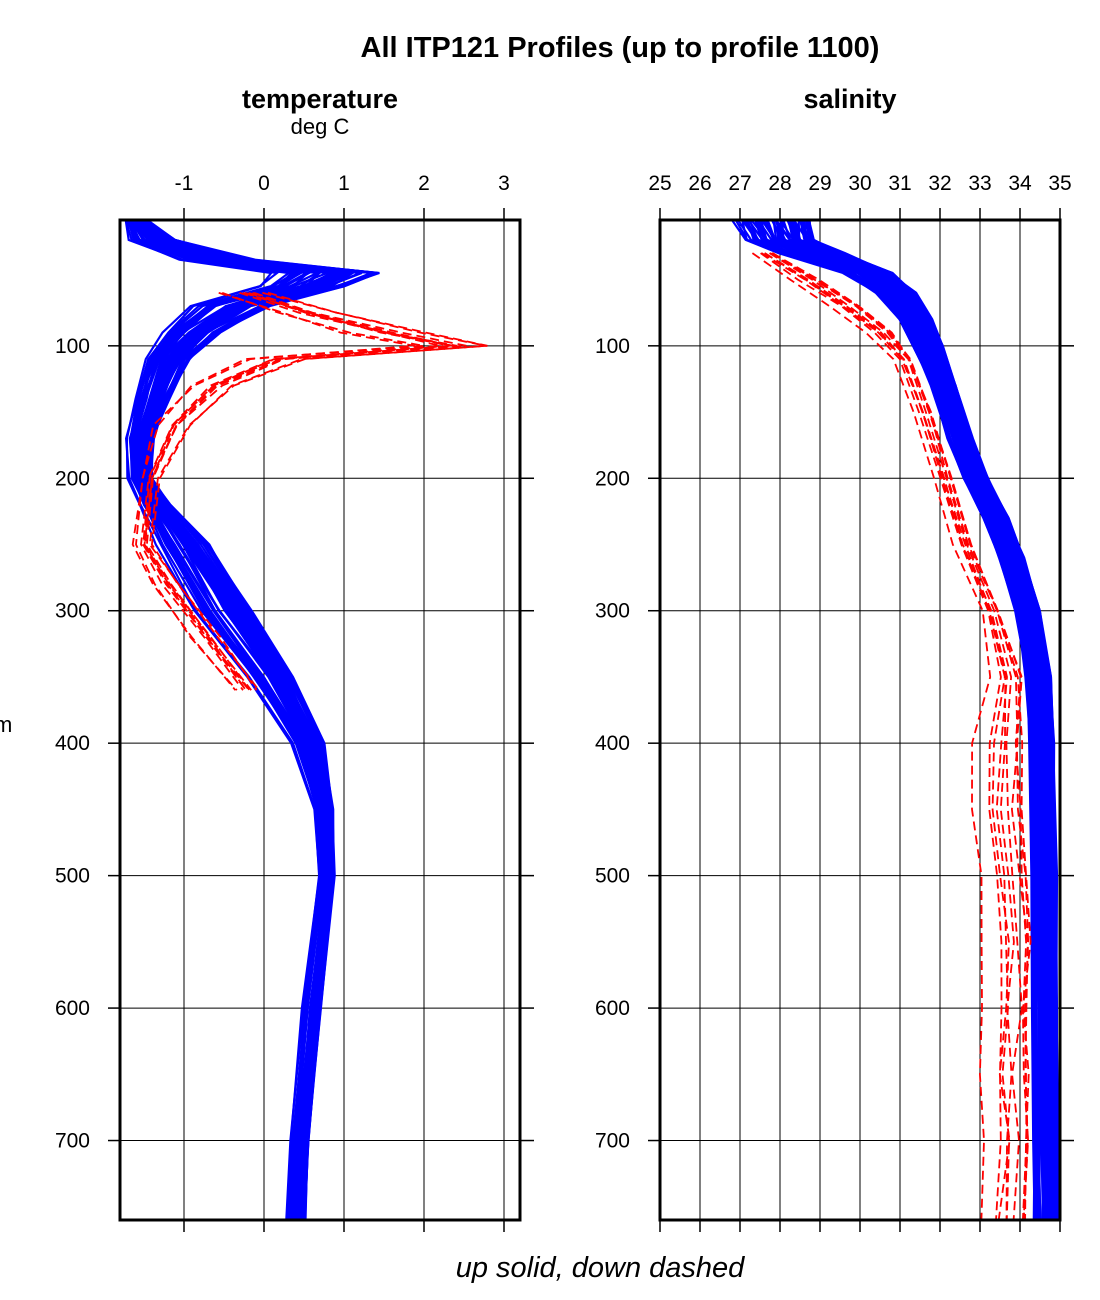 Image resolution: width=1100 pixels, height=1300 pixels. Describe the element at coordinates (739, 183) in the screenshot. I see `salinity-x-tick-label: 27` at that location.